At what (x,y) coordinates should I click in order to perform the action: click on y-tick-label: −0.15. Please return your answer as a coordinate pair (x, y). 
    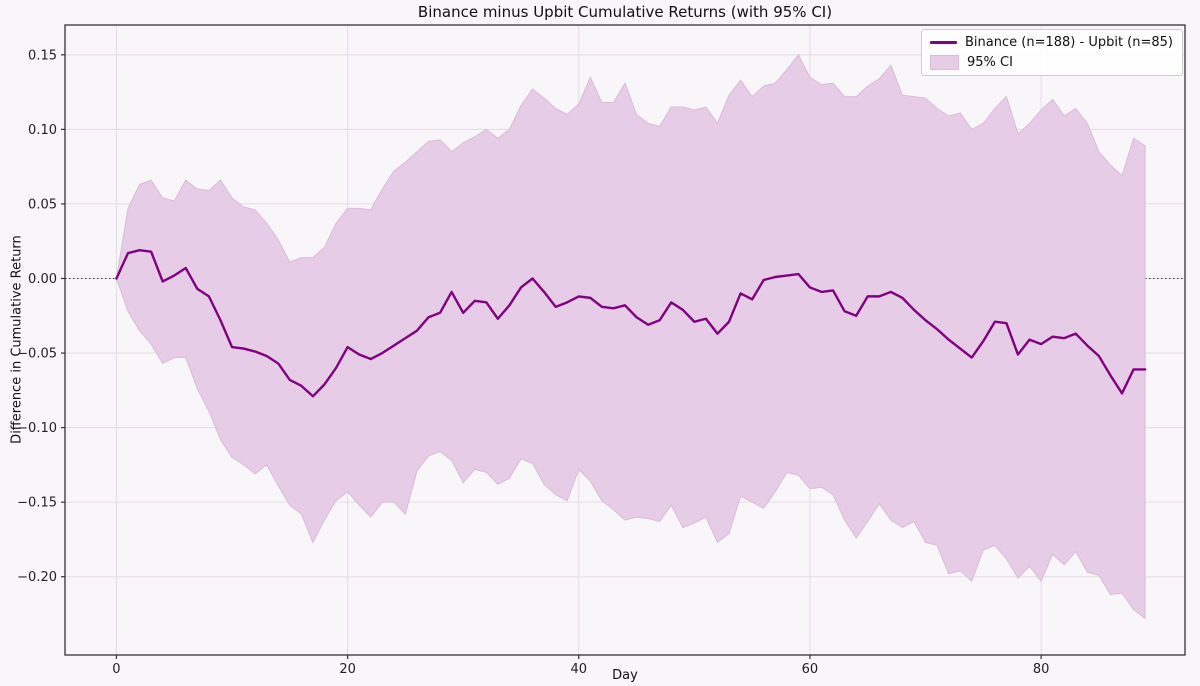
    Looking at the image, I should click on (37, 503).